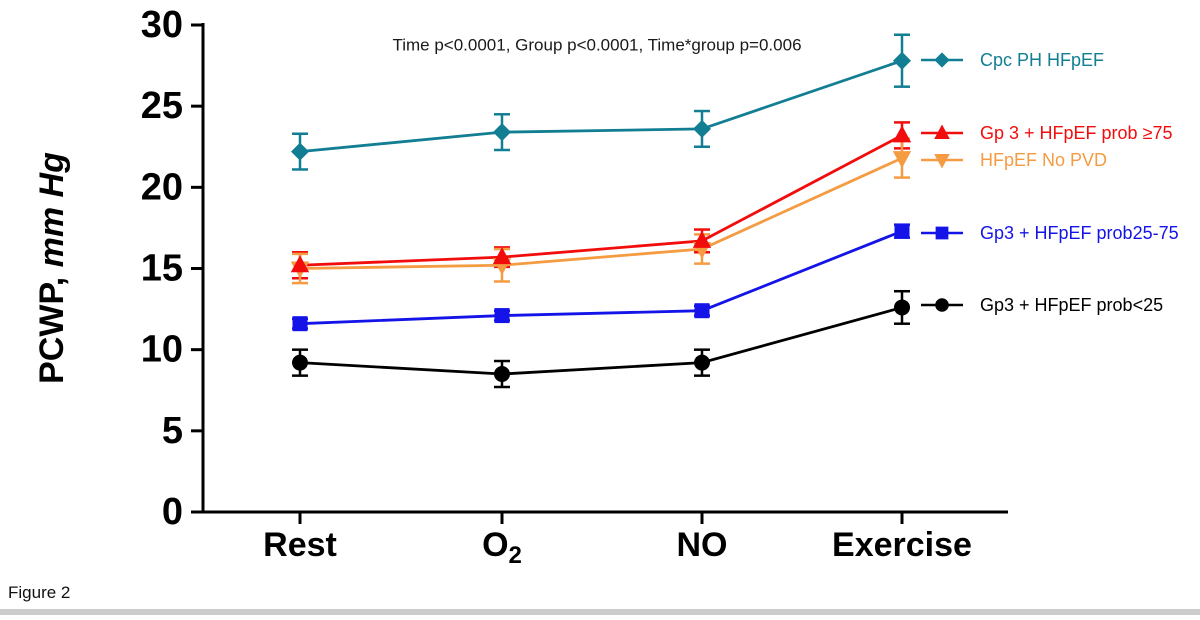 The image size is (1200, 620). What do you see at coordinates (1043, 160) in the screenshot?
I see `legend-label: HFpEF No PVD` at bounding box center [1043, 160].